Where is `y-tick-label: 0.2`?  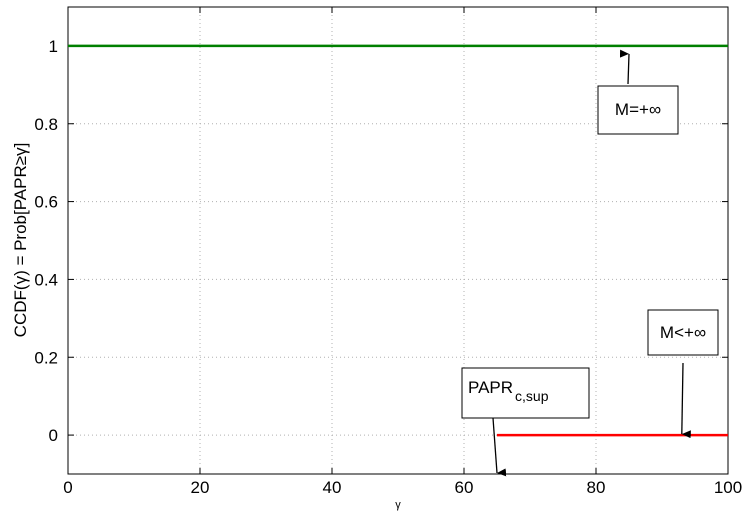
y-tick-label: 0.2 is located at coordinates (46, 357).